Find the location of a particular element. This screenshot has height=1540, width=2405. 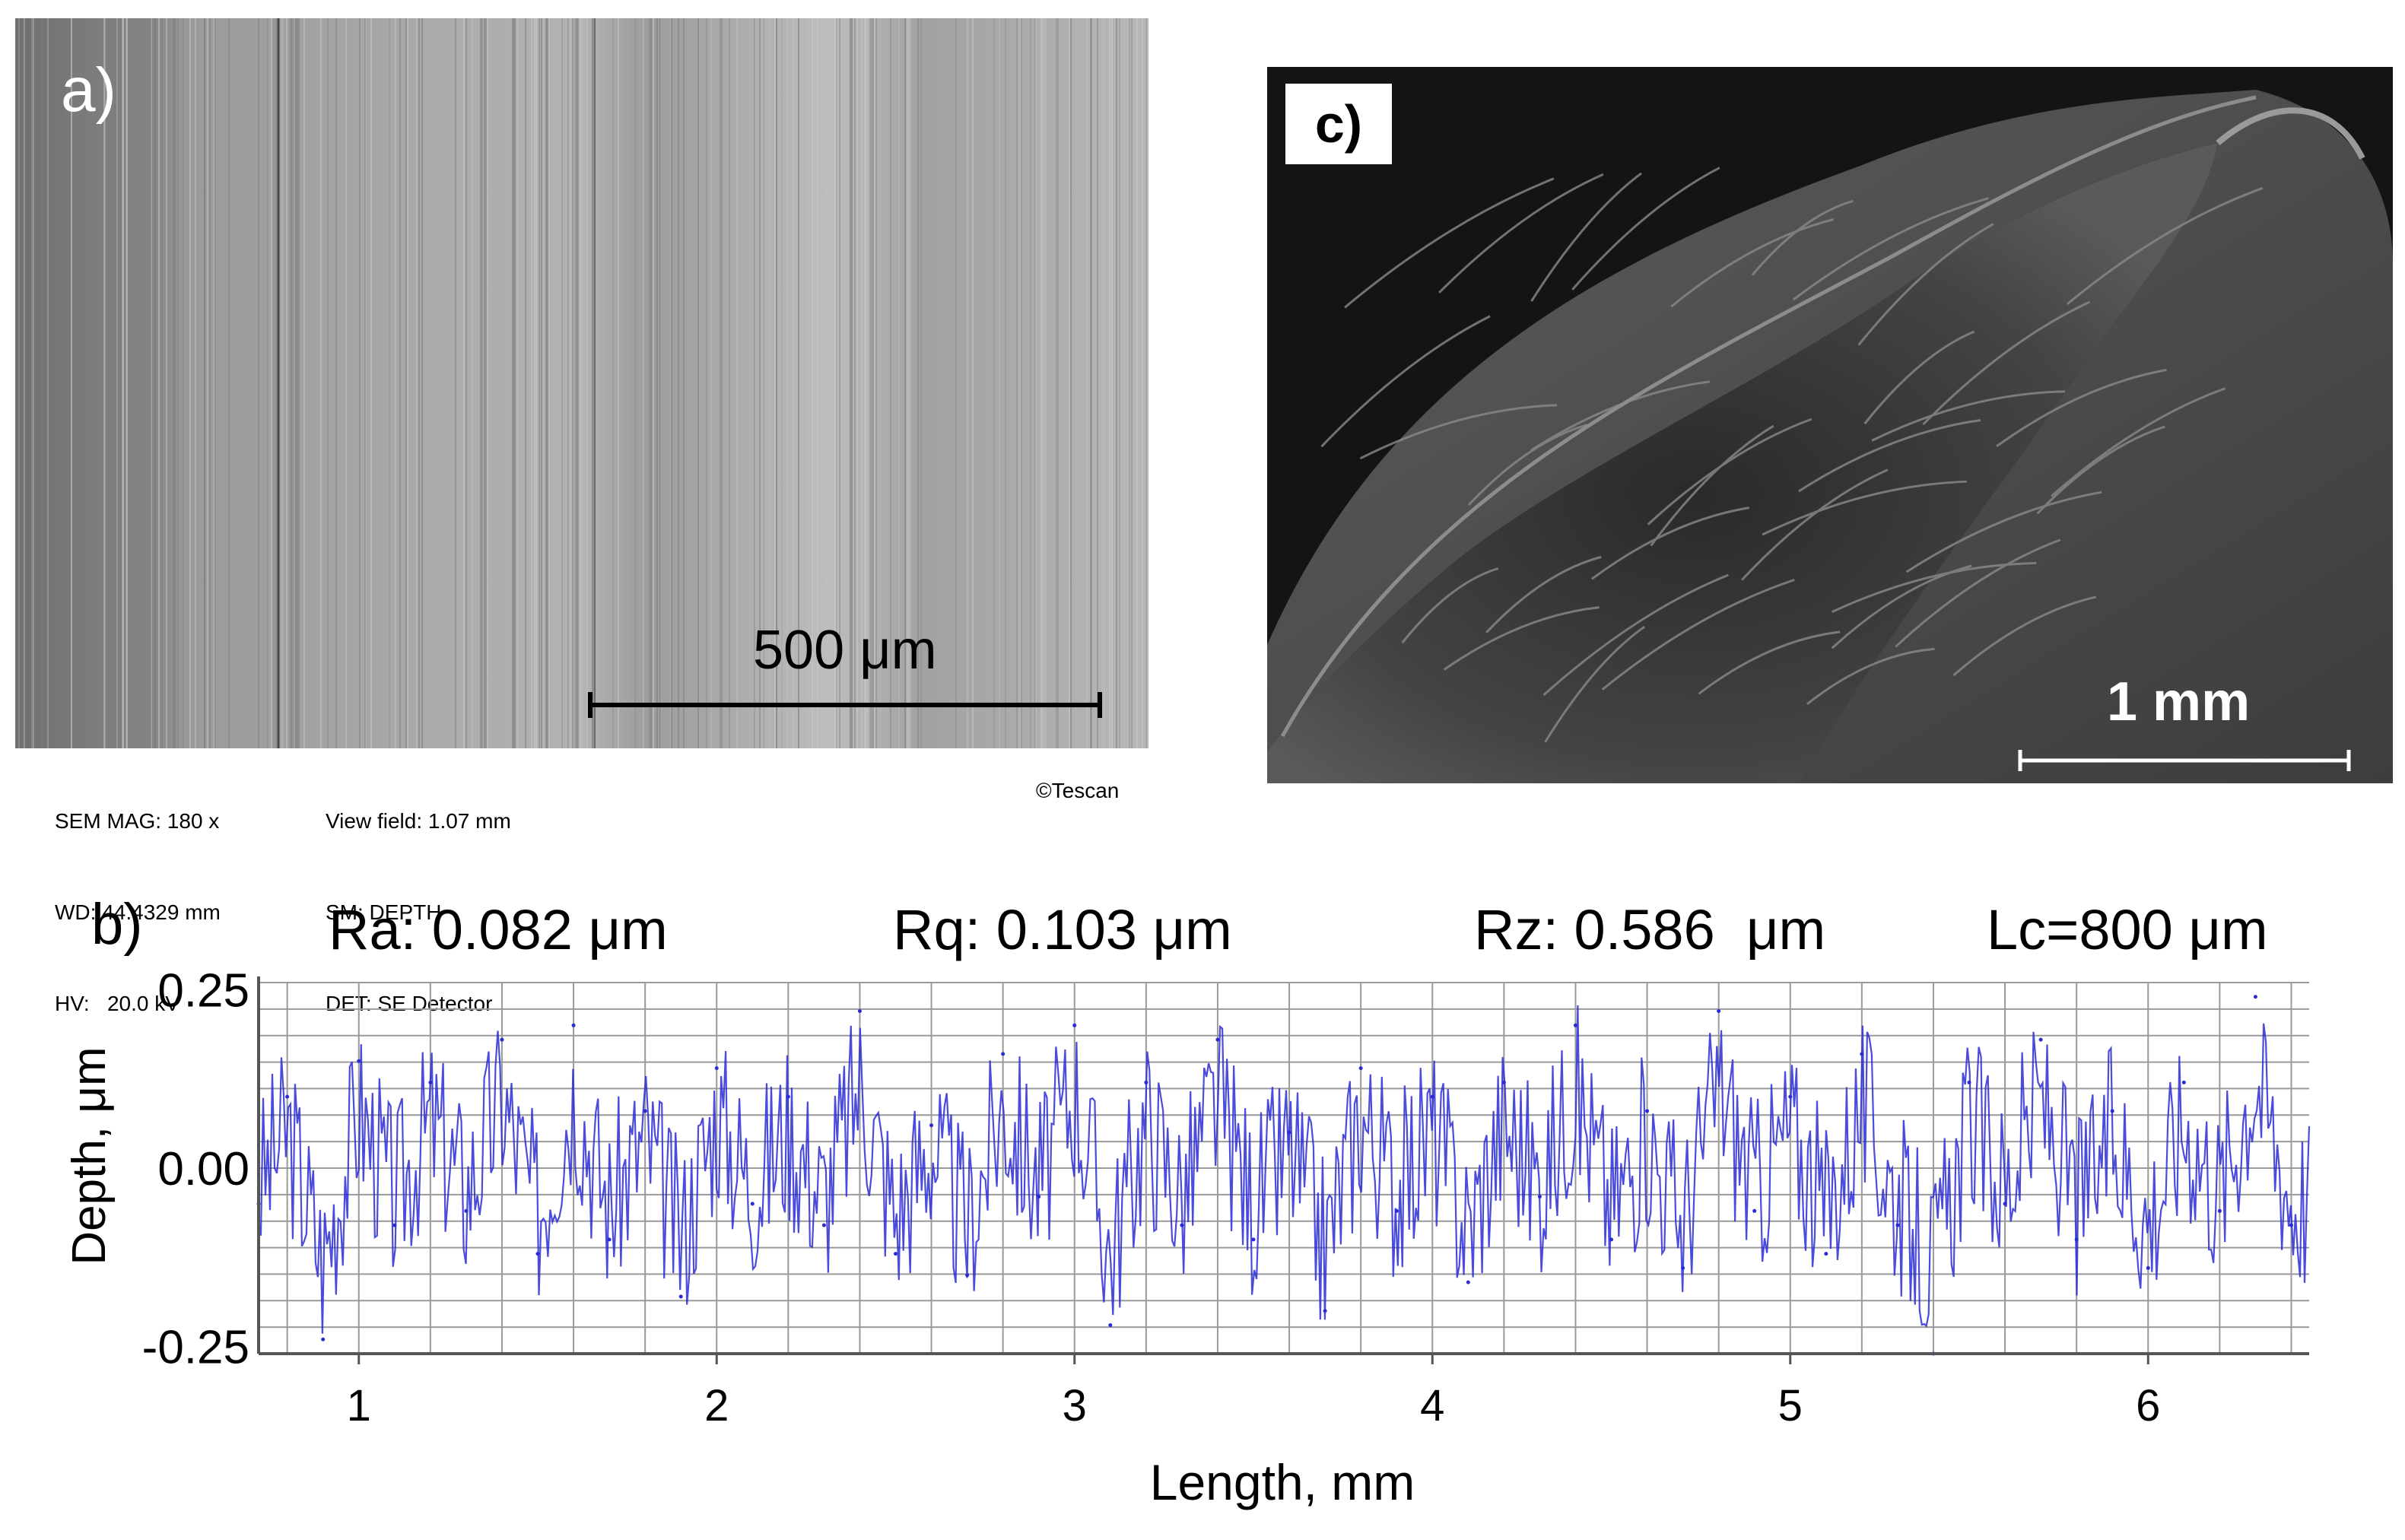

x-tick-label: 1 is located at coordinates (359, 1405).